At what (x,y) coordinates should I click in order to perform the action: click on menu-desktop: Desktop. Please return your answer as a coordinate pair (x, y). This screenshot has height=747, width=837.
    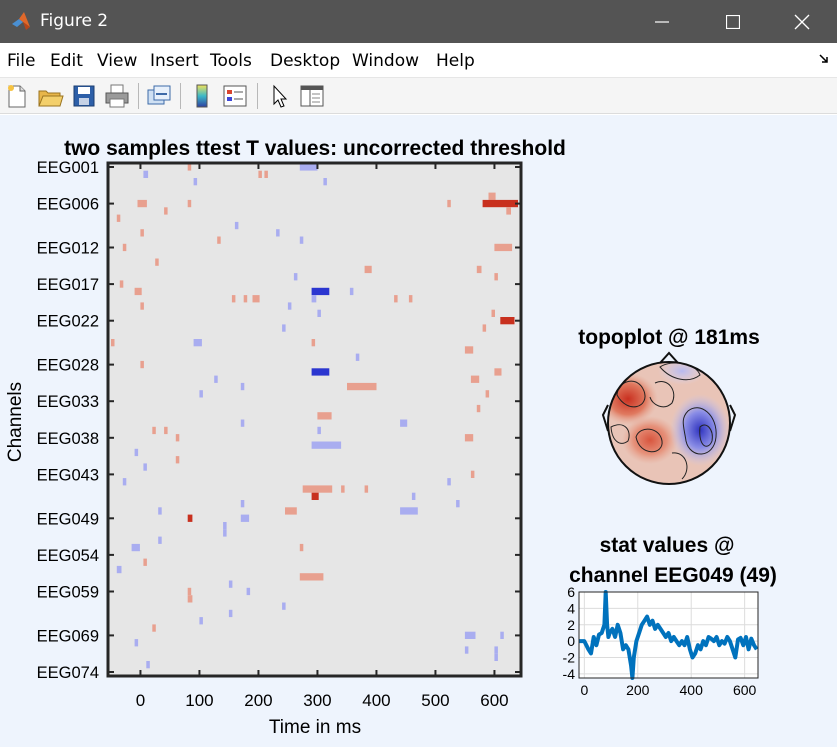
    Looking at the image, I should click on (305, 61).